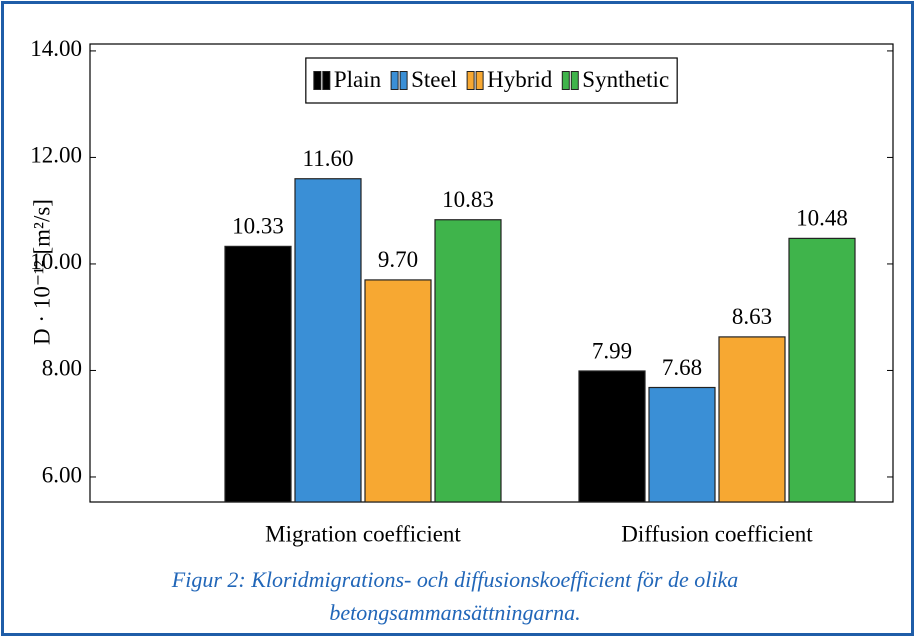 This screenshot has height=637, width=915. Describe the element at coordinates (398, 259) in the screenshot. I see `data-label: 9.70` at that location.